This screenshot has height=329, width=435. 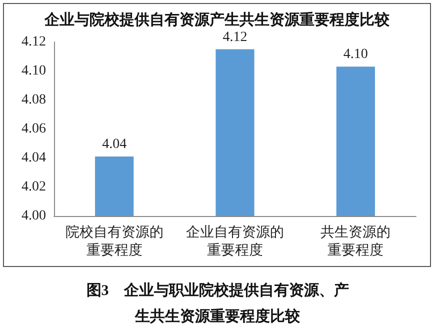 What do you see at coordinates (235, 241) in the screenshot?
I see `x-tick-label: 企业自有资源的重要程度` at bounding box center [235, 241].